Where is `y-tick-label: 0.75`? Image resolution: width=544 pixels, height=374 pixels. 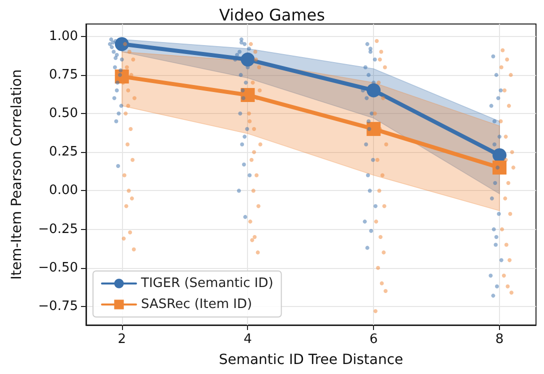 y-tick-label: 0.75 is located at coordinates (63, 74).